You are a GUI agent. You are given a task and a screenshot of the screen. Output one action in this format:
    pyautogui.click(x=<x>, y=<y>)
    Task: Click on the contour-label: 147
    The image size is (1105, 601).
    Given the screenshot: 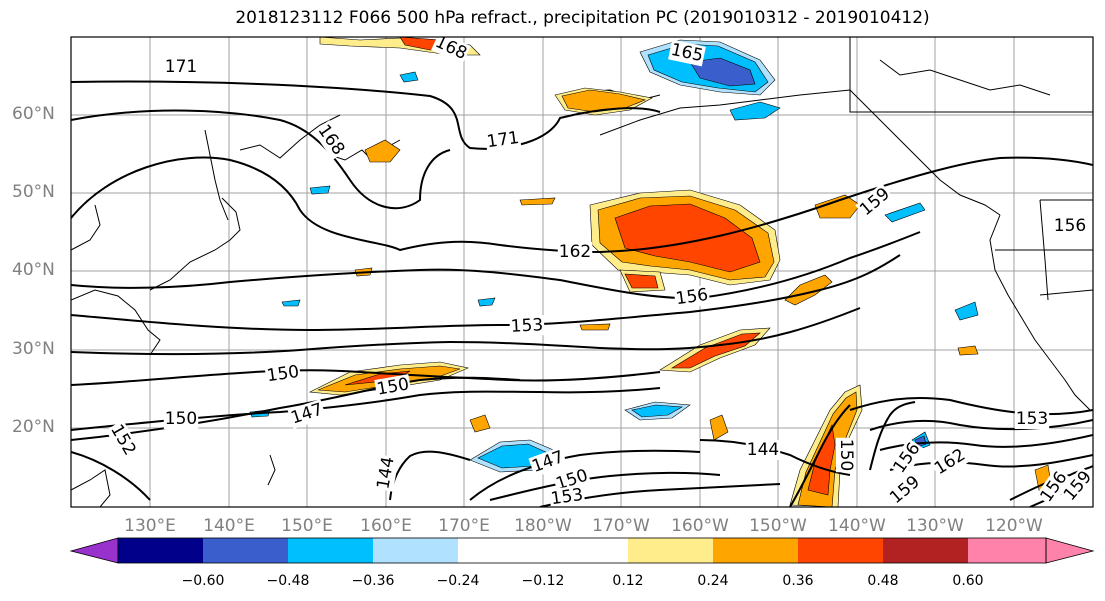 What is the action you would take?
    pyautogui.click(x=306, y=413)
    